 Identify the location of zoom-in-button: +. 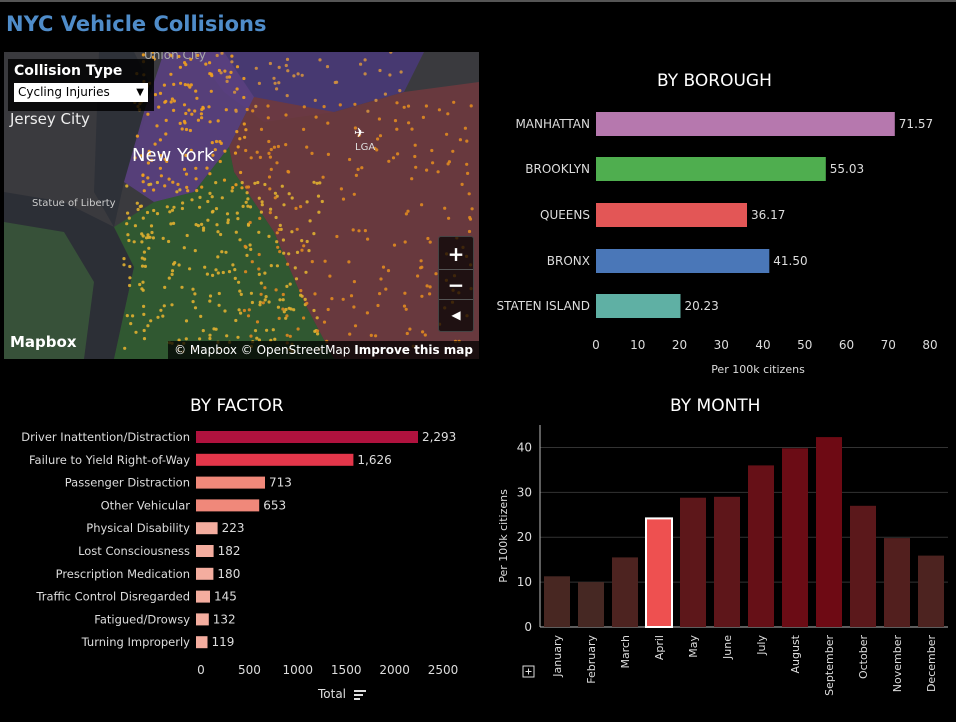
(456, 254).